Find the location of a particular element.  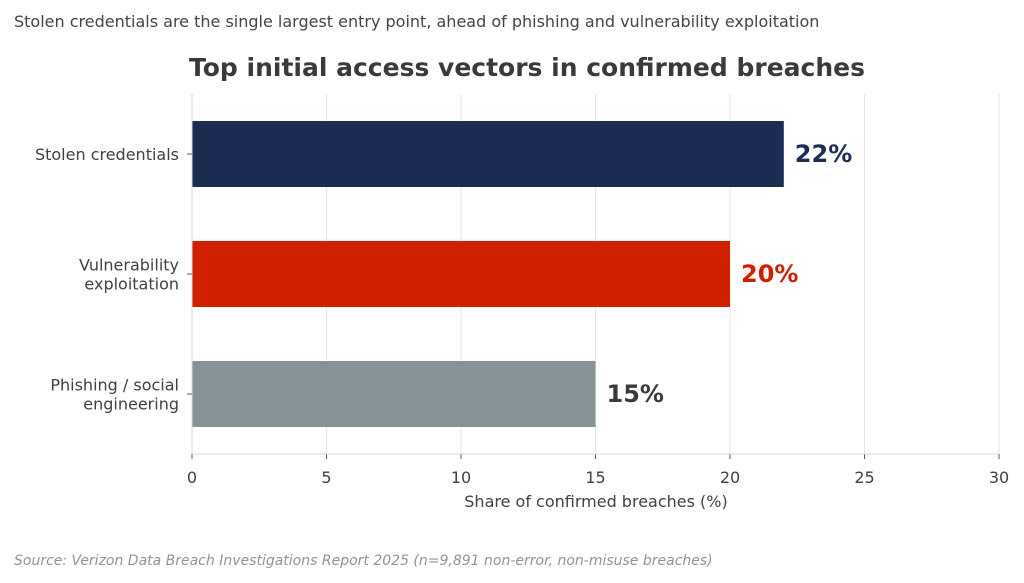

x-tick-label: 5 is located at coordinates (326, 477).